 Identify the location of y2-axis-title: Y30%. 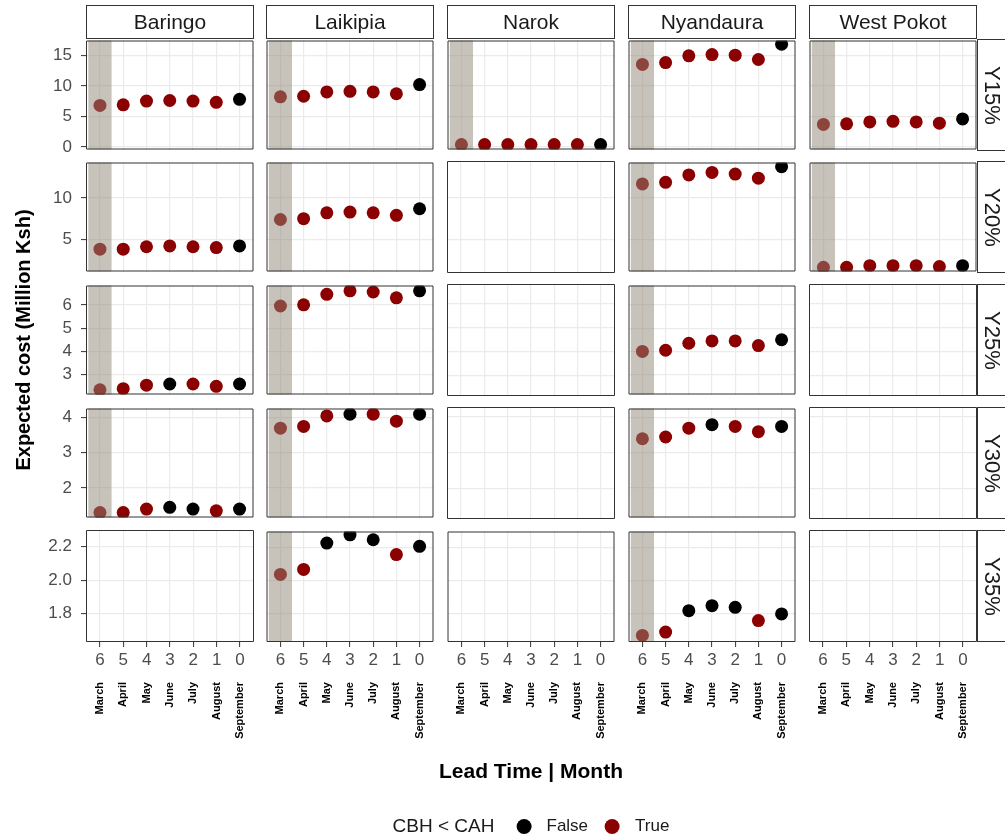
(991, 463).